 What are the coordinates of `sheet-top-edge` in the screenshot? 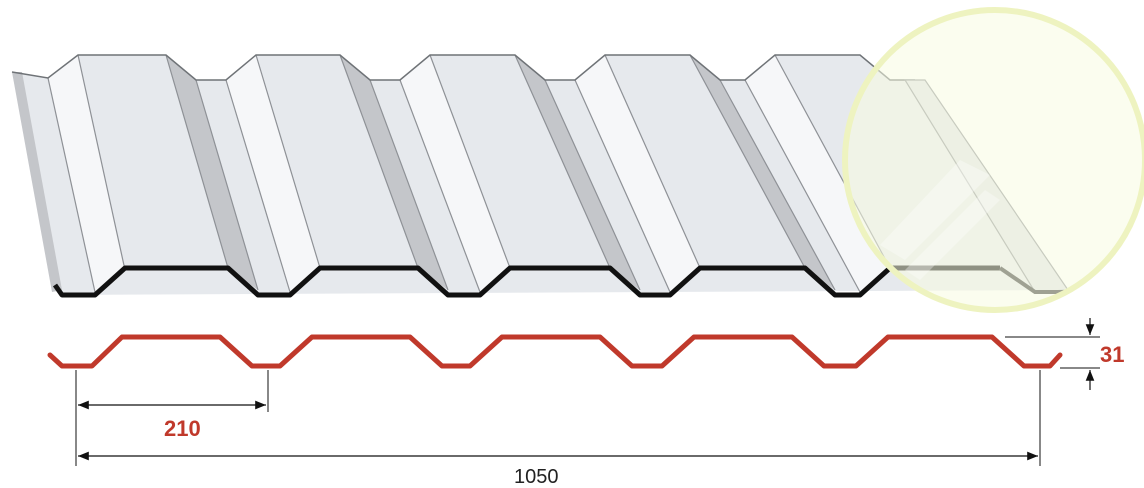 It's located at (463, 67).